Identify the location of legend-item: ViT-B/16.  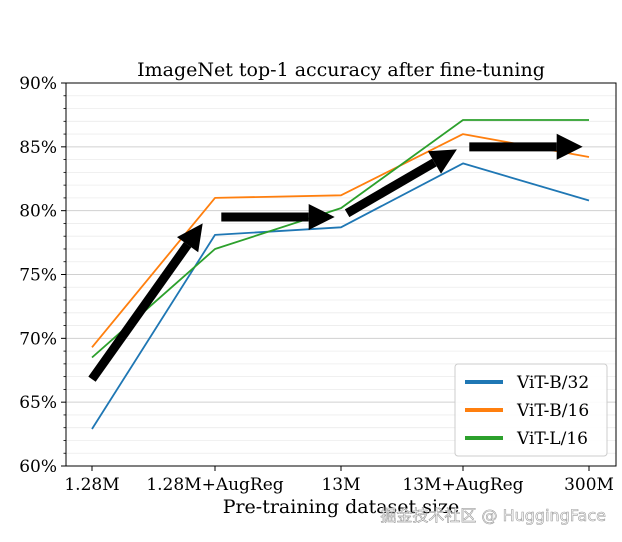
(527, 411).